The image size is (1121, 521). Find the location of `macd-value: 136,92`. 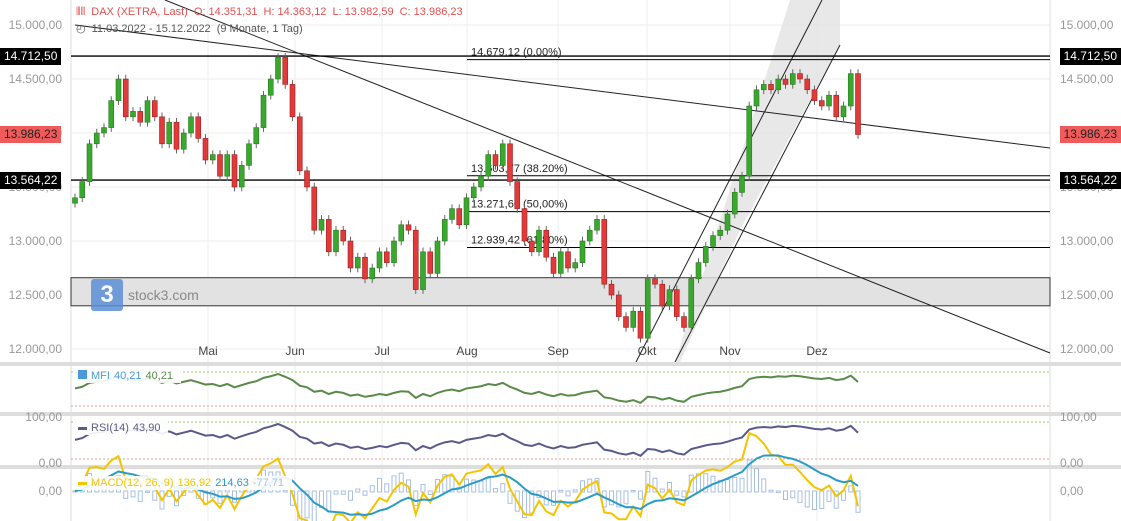

macd-value: 136,92 is located at coordinates (194, 483).